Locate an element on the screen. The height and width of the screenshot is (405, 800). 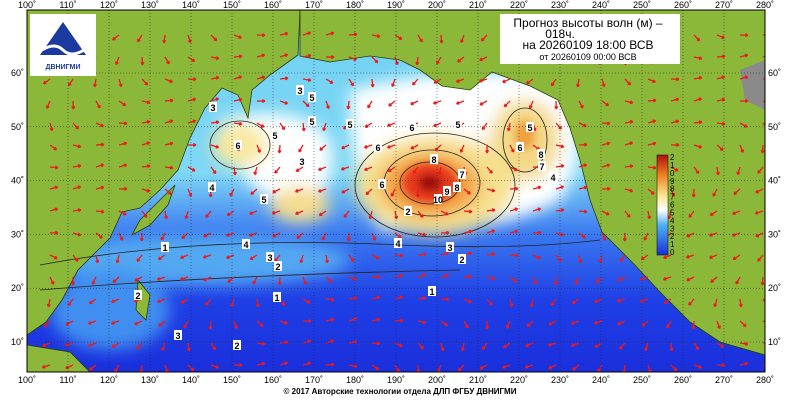
colorbar-label: 6 is located at coordinates (672, 205).